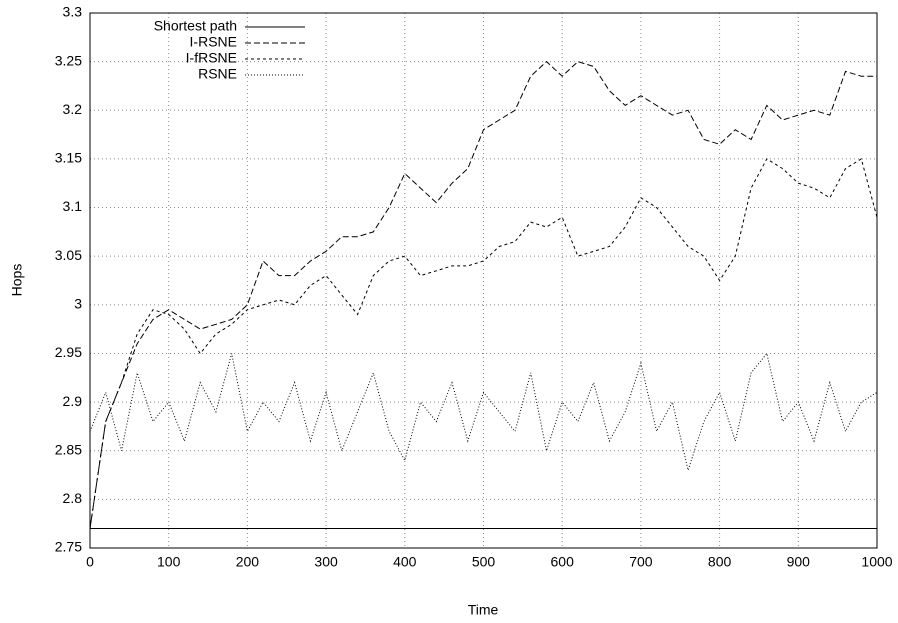  I want to click on y-tick-label: 2.75, so click(68, 547).